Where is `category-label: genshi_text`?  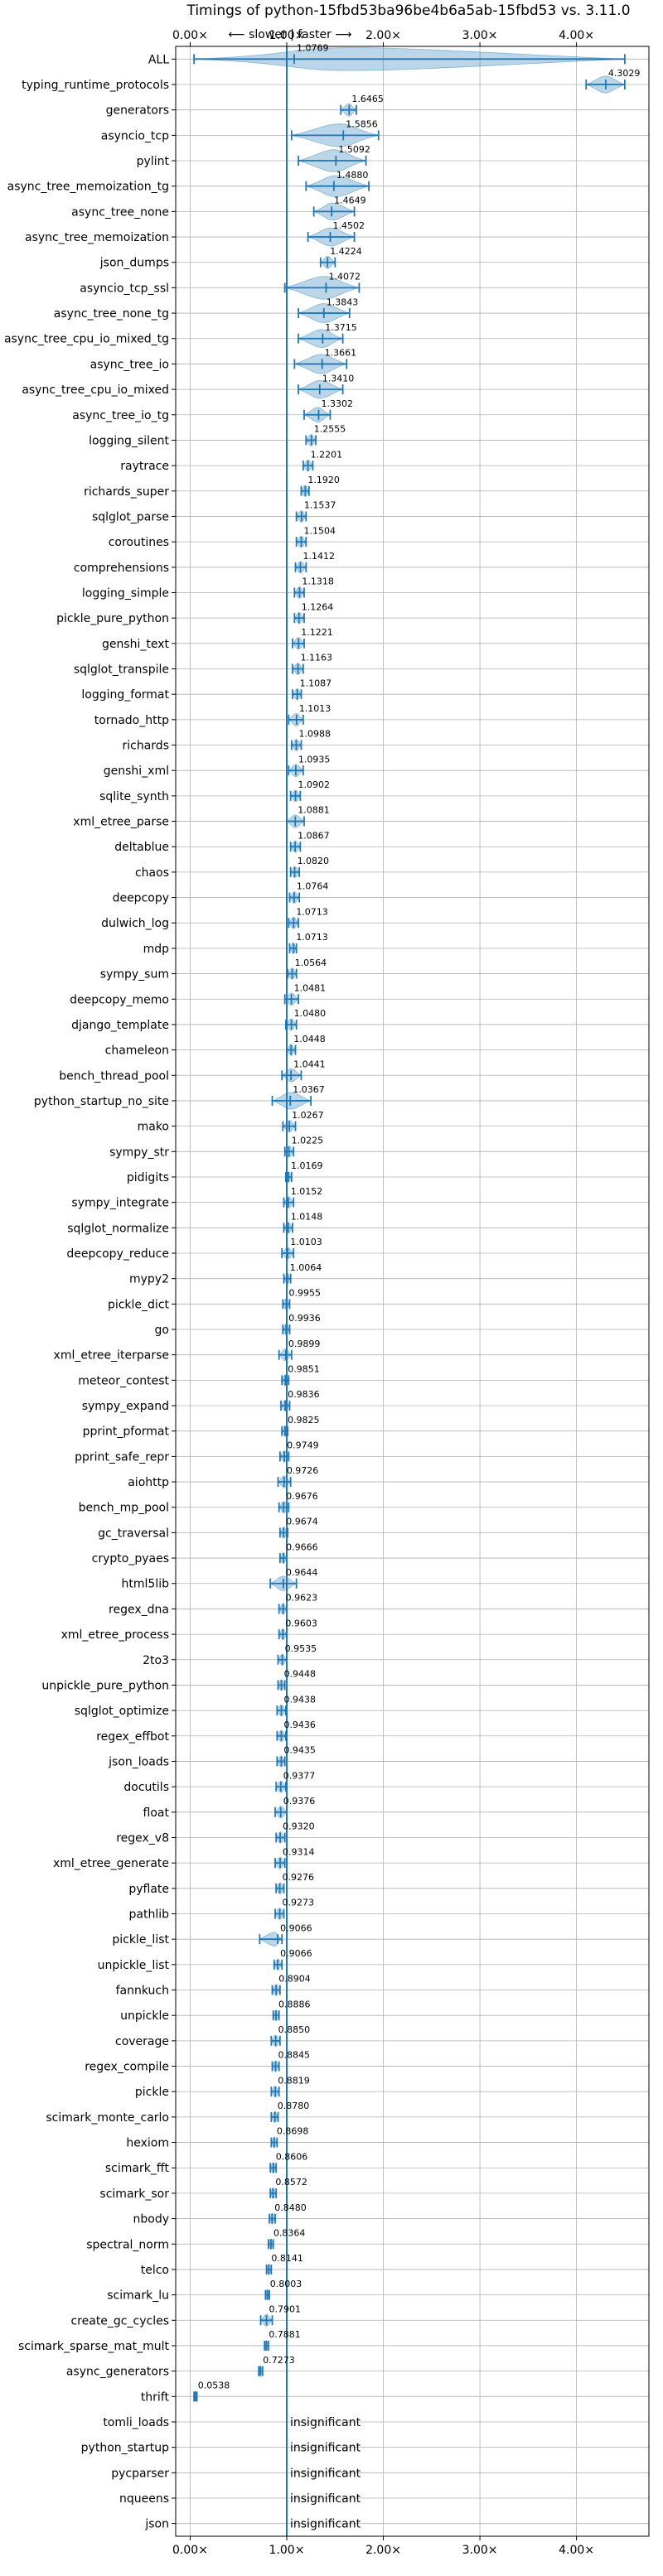
category-label: genshi_text is located at coordinates (136, 644).